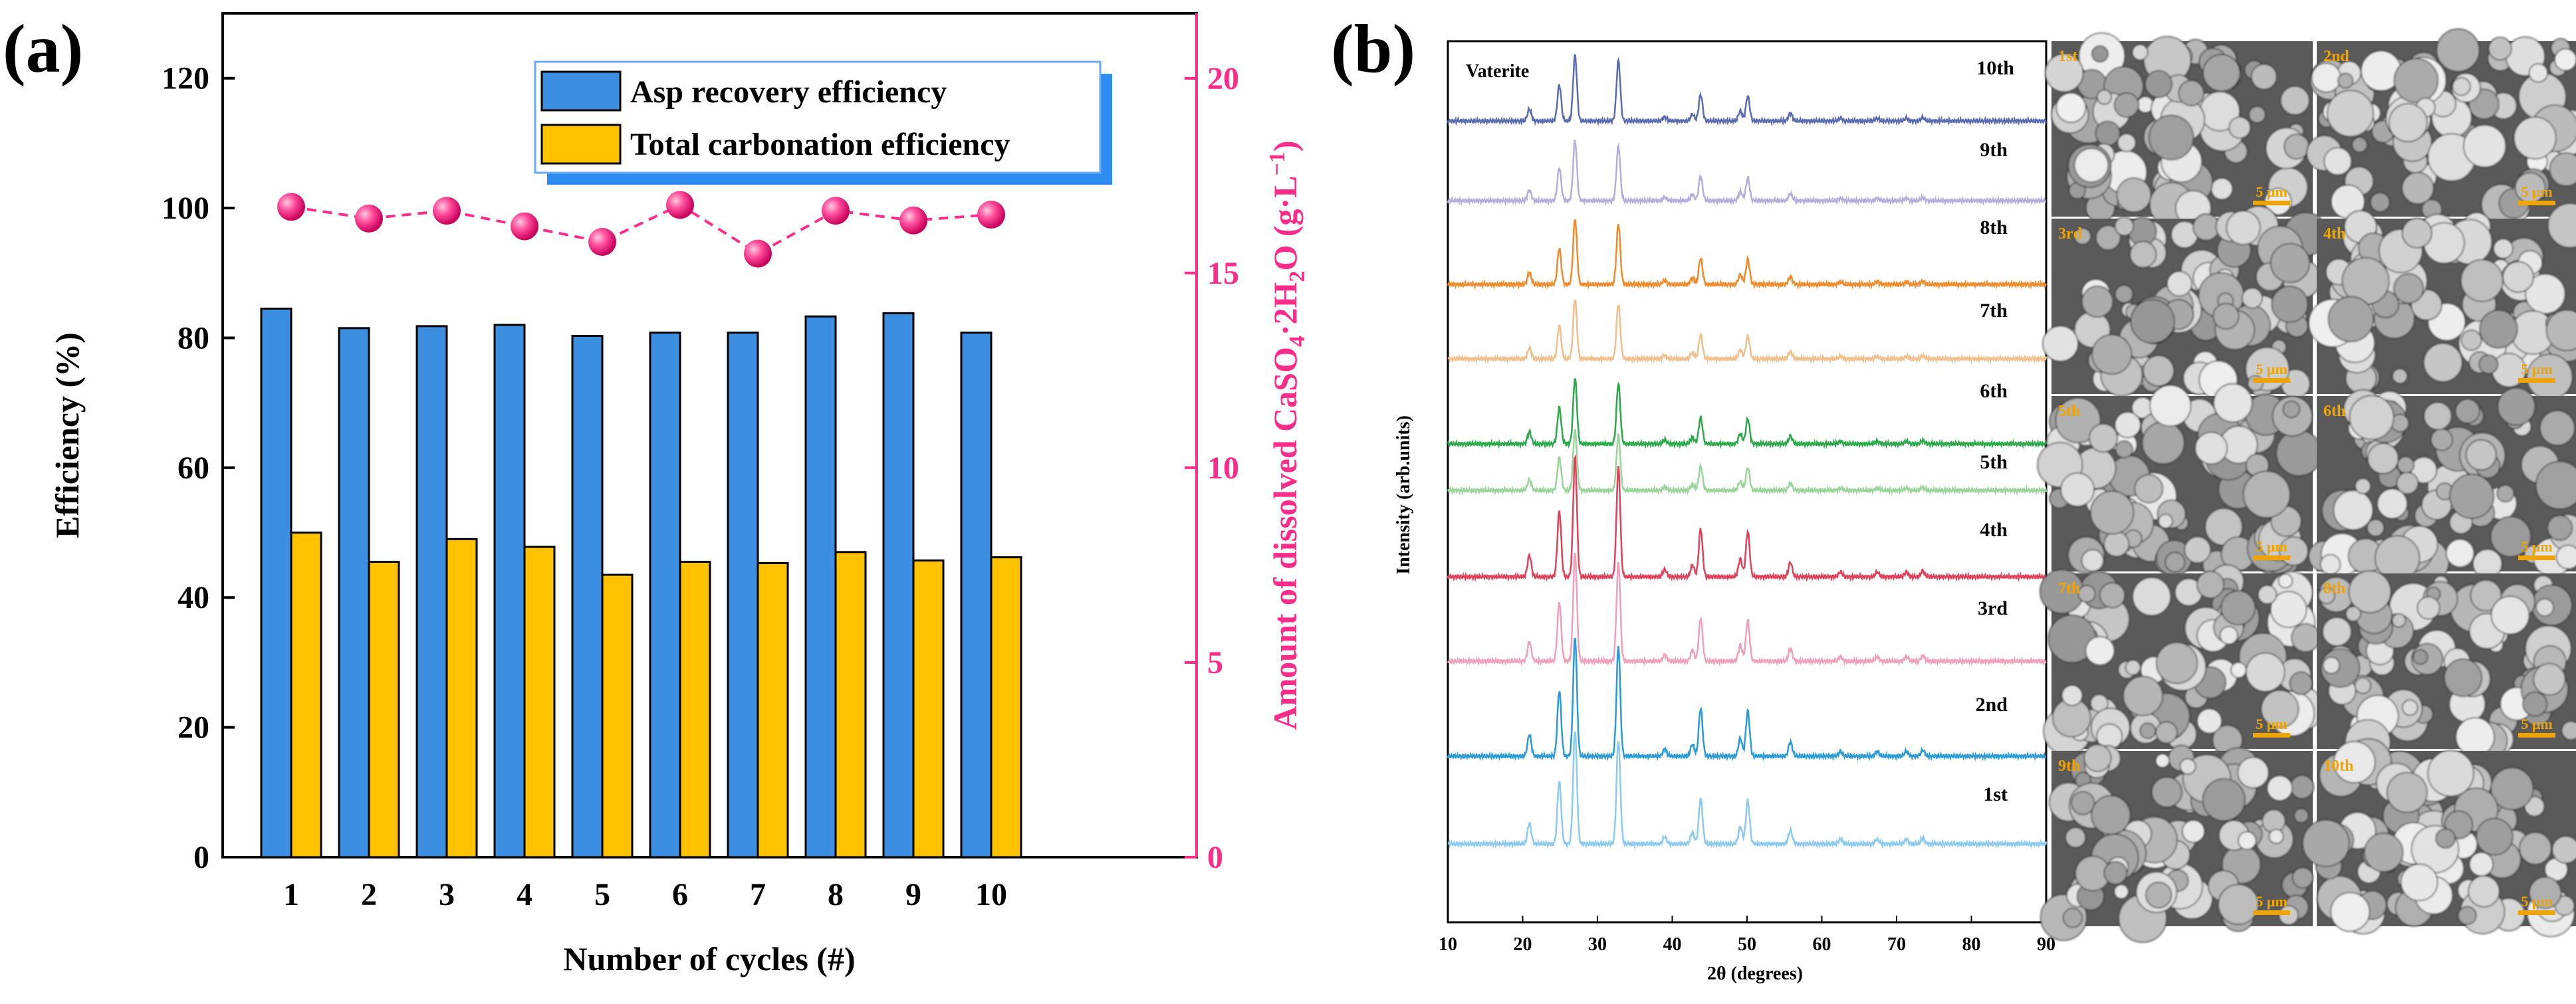  Describe the element at coordinates (1497, 71) in the screenshot. I see `xrd-title: Vaterite` at that location.